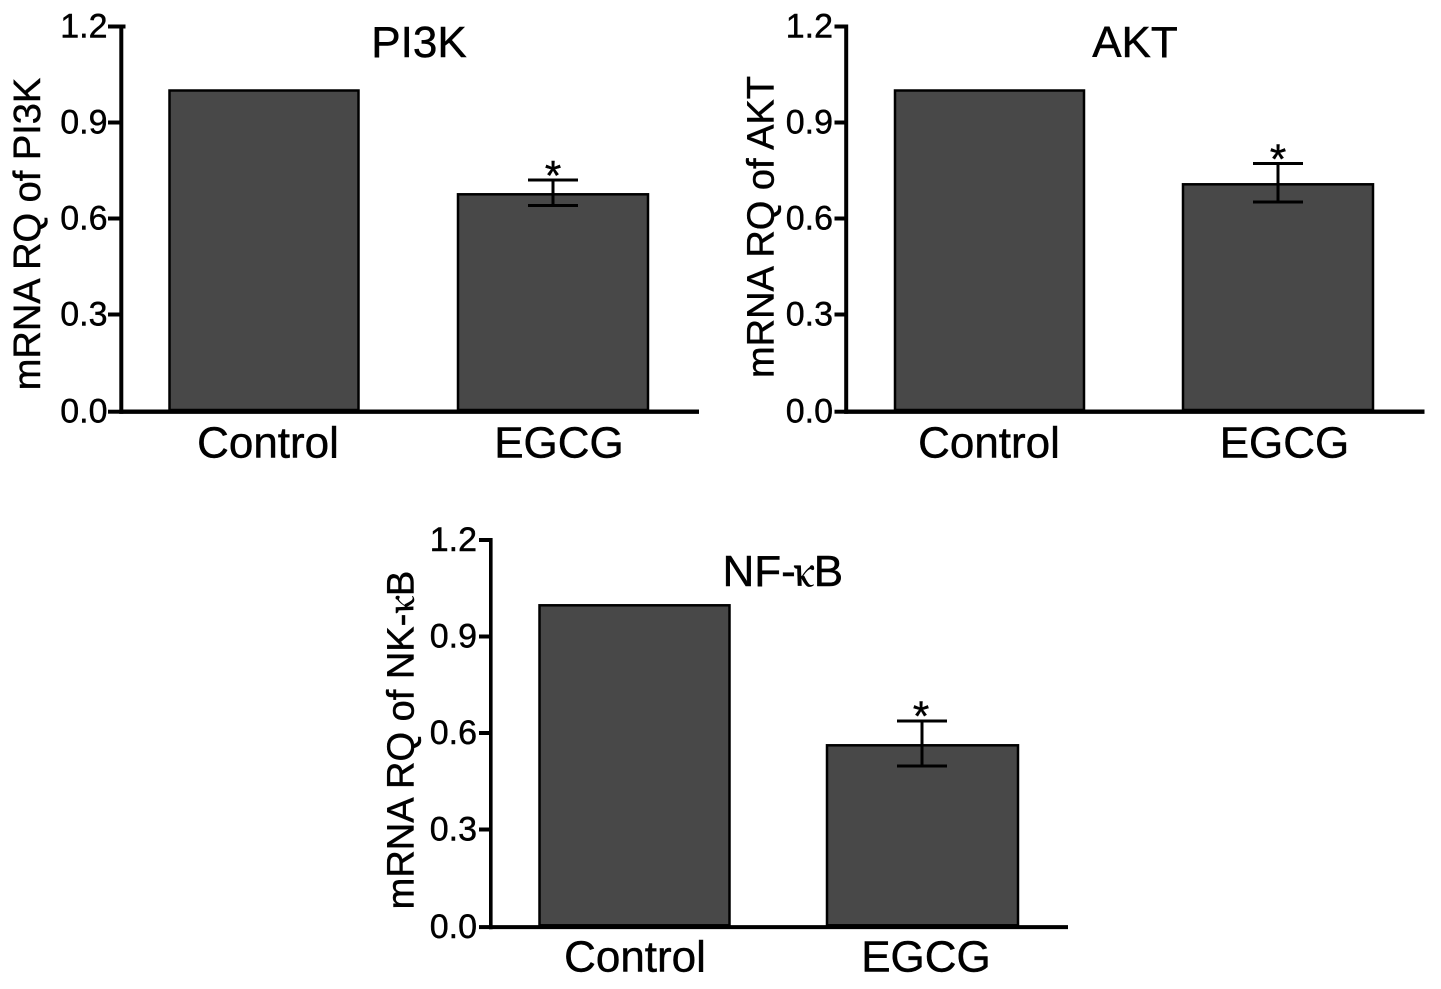  What do you see at coordinates (1135, 42) in the screenshot?
I see `svg-text: AKT` at bounding box center [1135, 42].